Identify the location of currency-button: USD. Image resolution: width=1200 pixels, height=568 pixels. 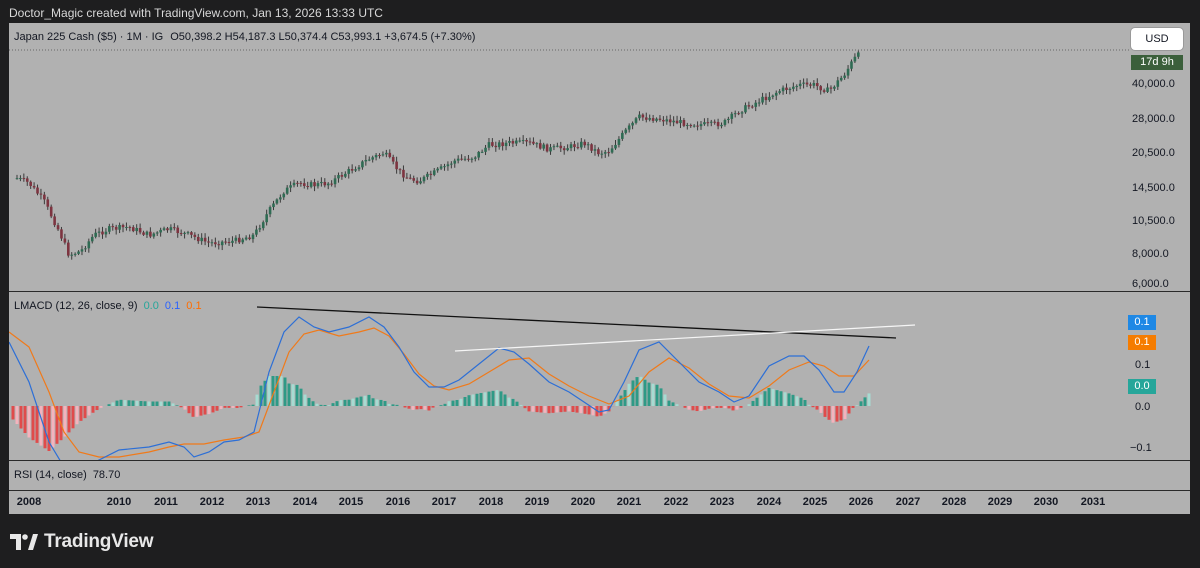
(1157, 39).